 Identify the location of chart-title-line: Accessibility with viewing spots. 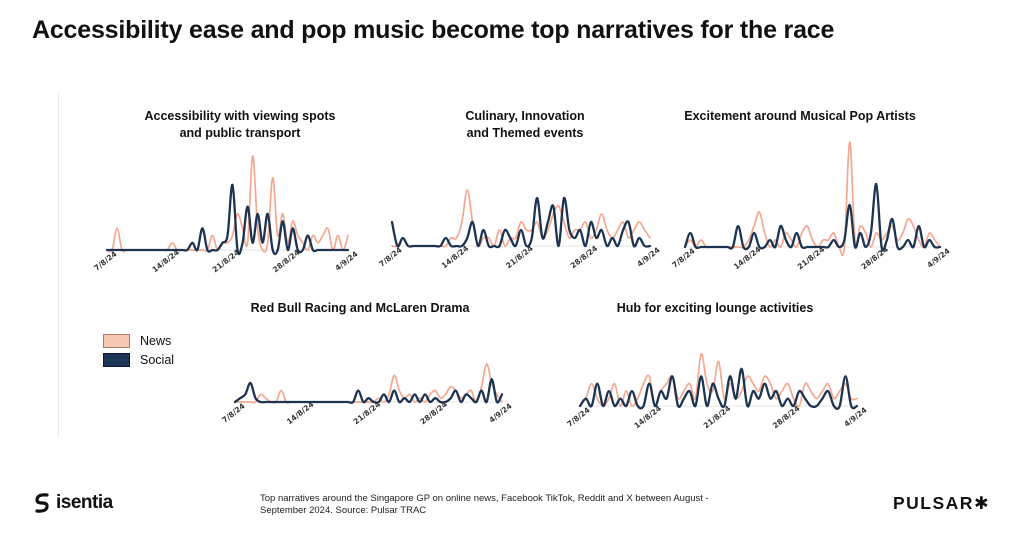
(240, 116).